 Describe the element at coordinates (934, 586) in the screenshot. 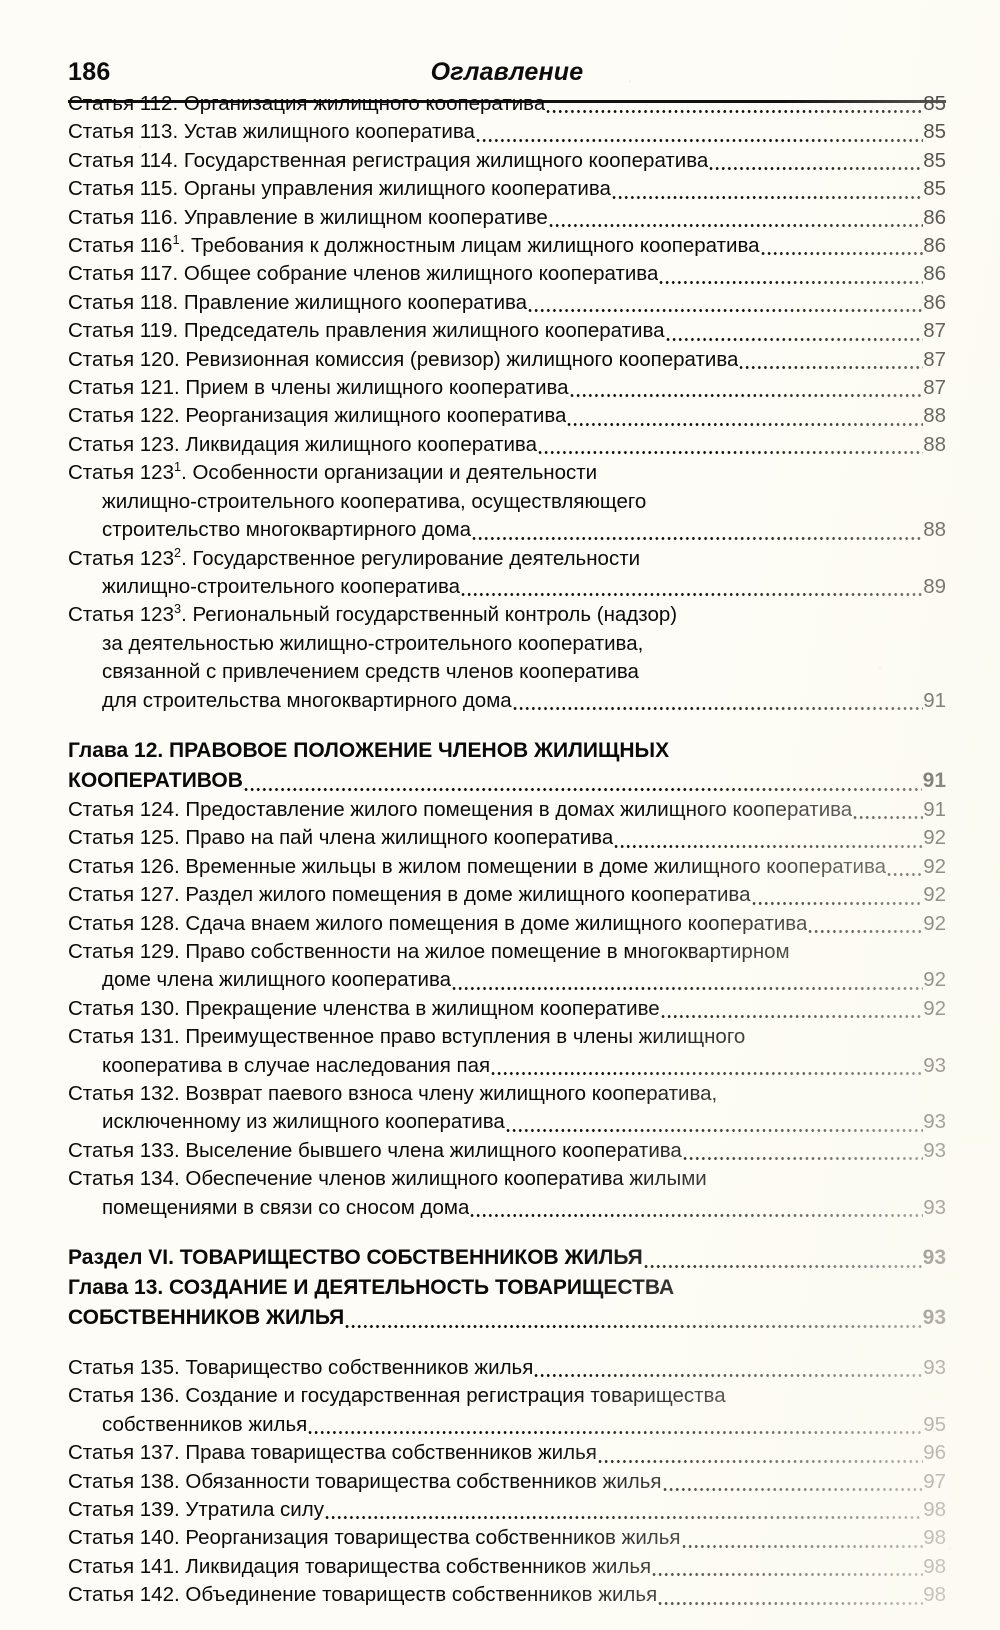

I see `toc-page-number: 89` at that location.